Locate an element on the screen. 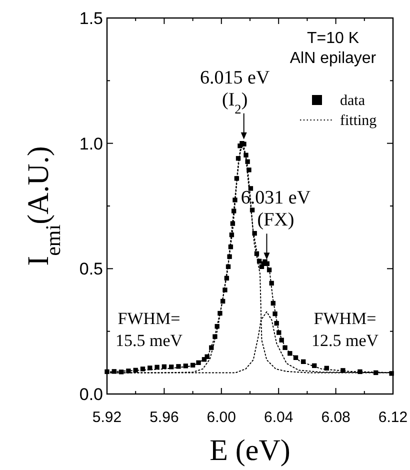  annotation: FWHM= 12.5 meV is located at coordinates (345, 329).